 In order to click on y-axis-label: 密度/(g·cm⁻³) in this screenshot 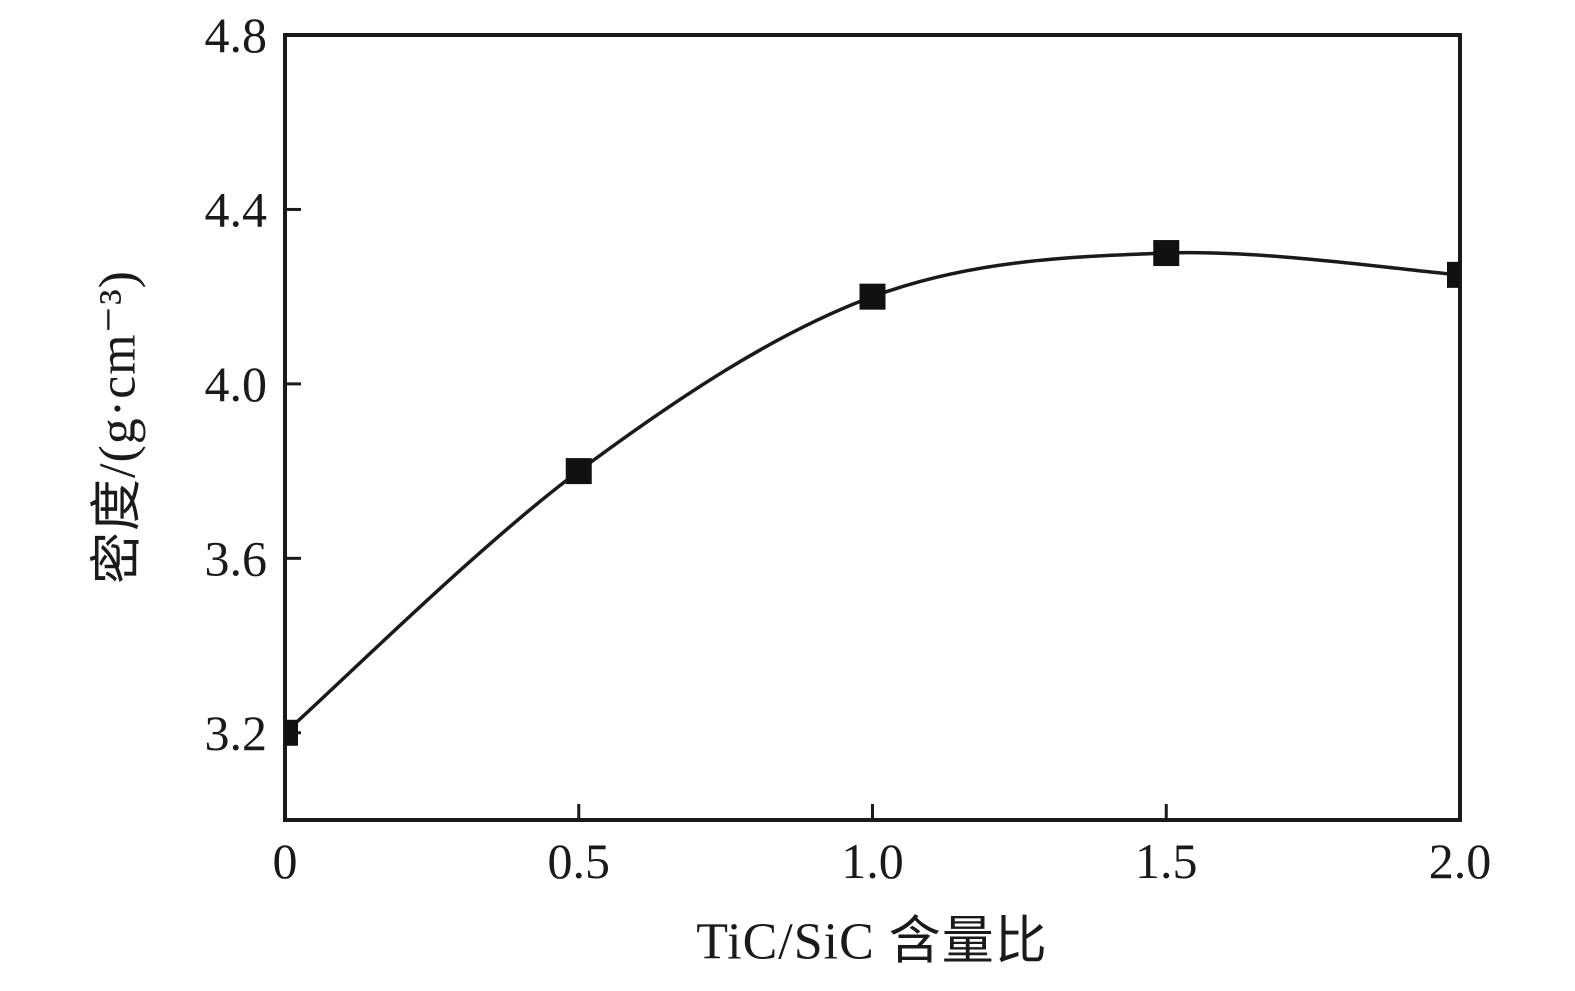, I will do `click(118, 427)`.